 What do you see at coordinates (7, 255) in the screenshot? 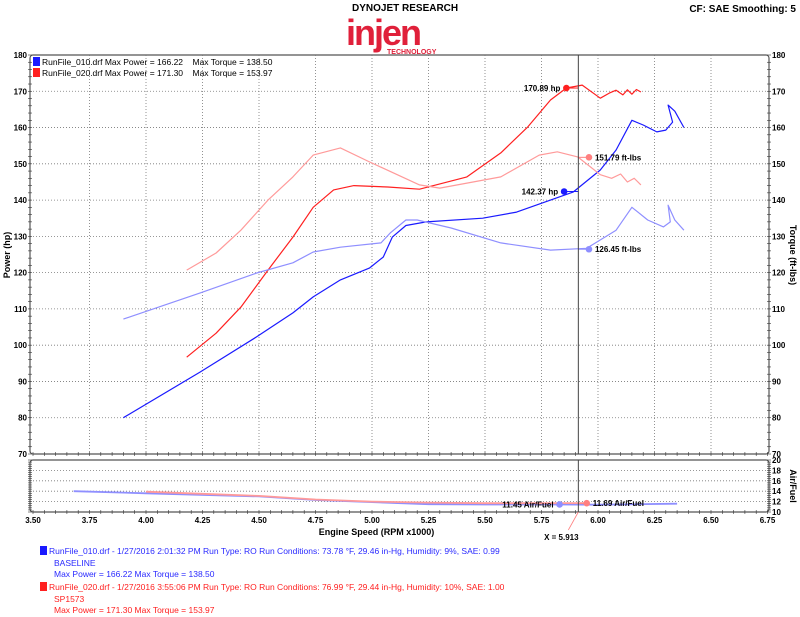
I see `y-axis-label-left: Power (hp)` at bounding box center [7, 255].